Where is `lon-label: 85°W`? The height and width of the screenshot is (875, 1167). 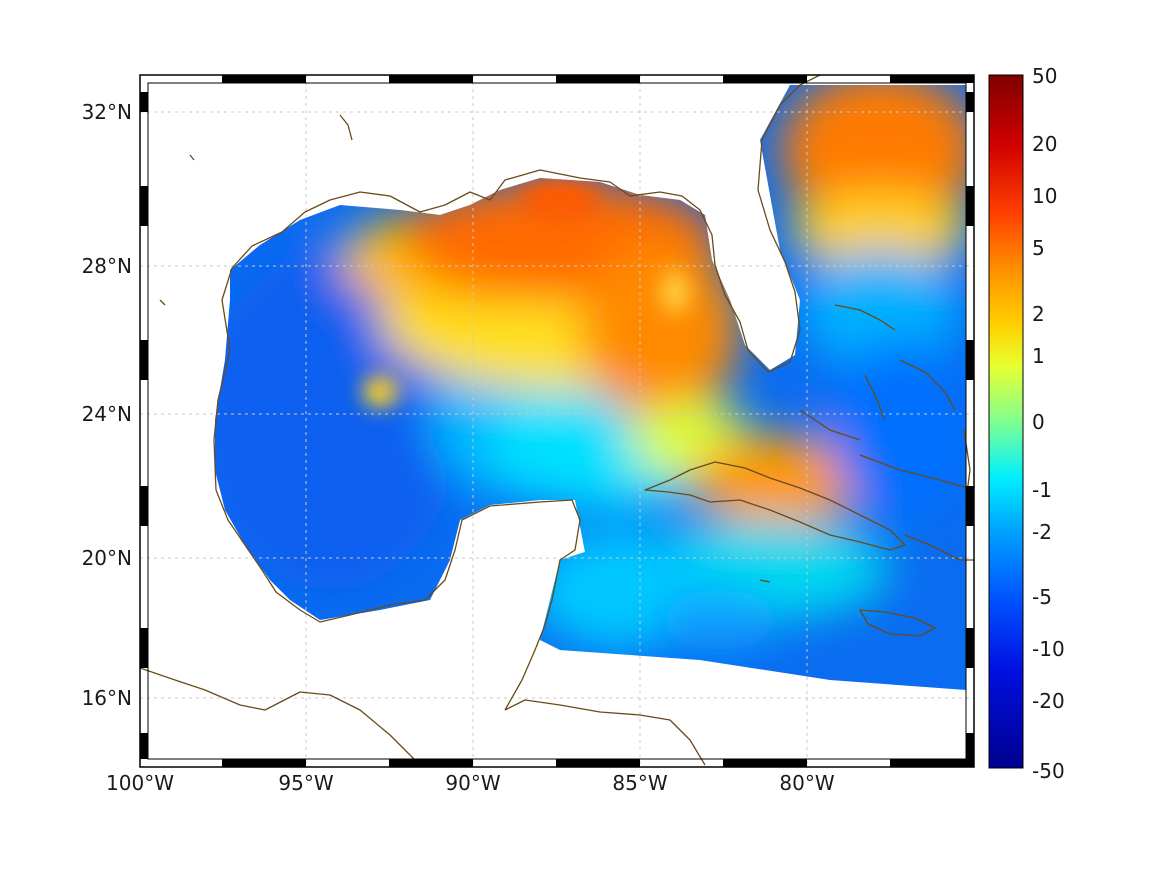 lon-label: 85°W is located at coordinates (639, 783).